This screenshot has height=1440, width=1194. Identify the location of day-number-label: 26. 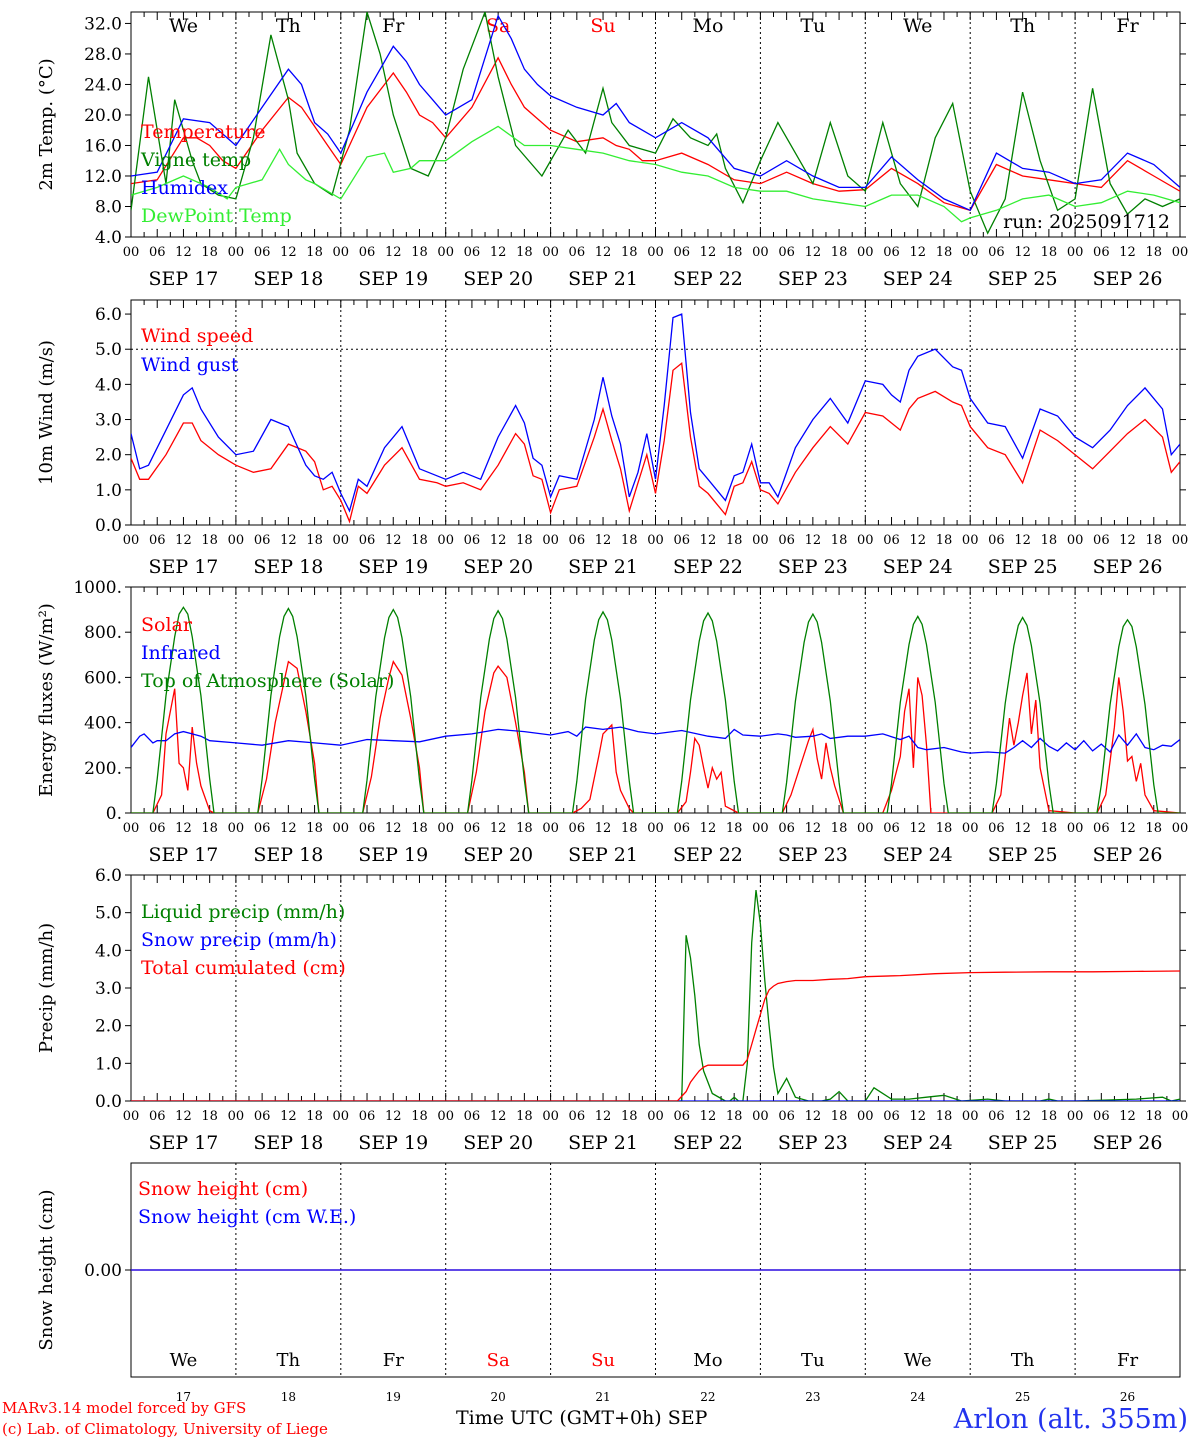
(1127, 1397).